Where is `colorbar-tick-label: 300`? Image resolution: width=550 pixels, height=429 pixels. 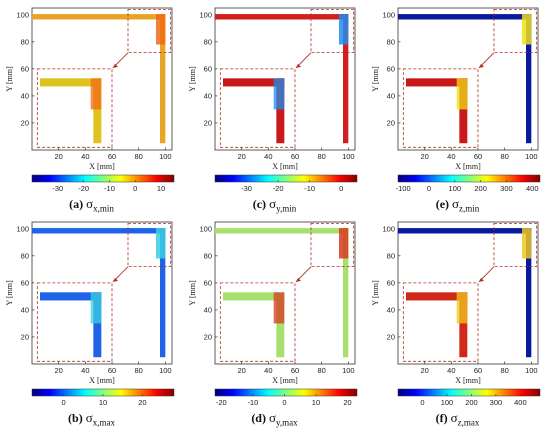
colorbar-tick-label: 300 is located at coordinates (496, 402).